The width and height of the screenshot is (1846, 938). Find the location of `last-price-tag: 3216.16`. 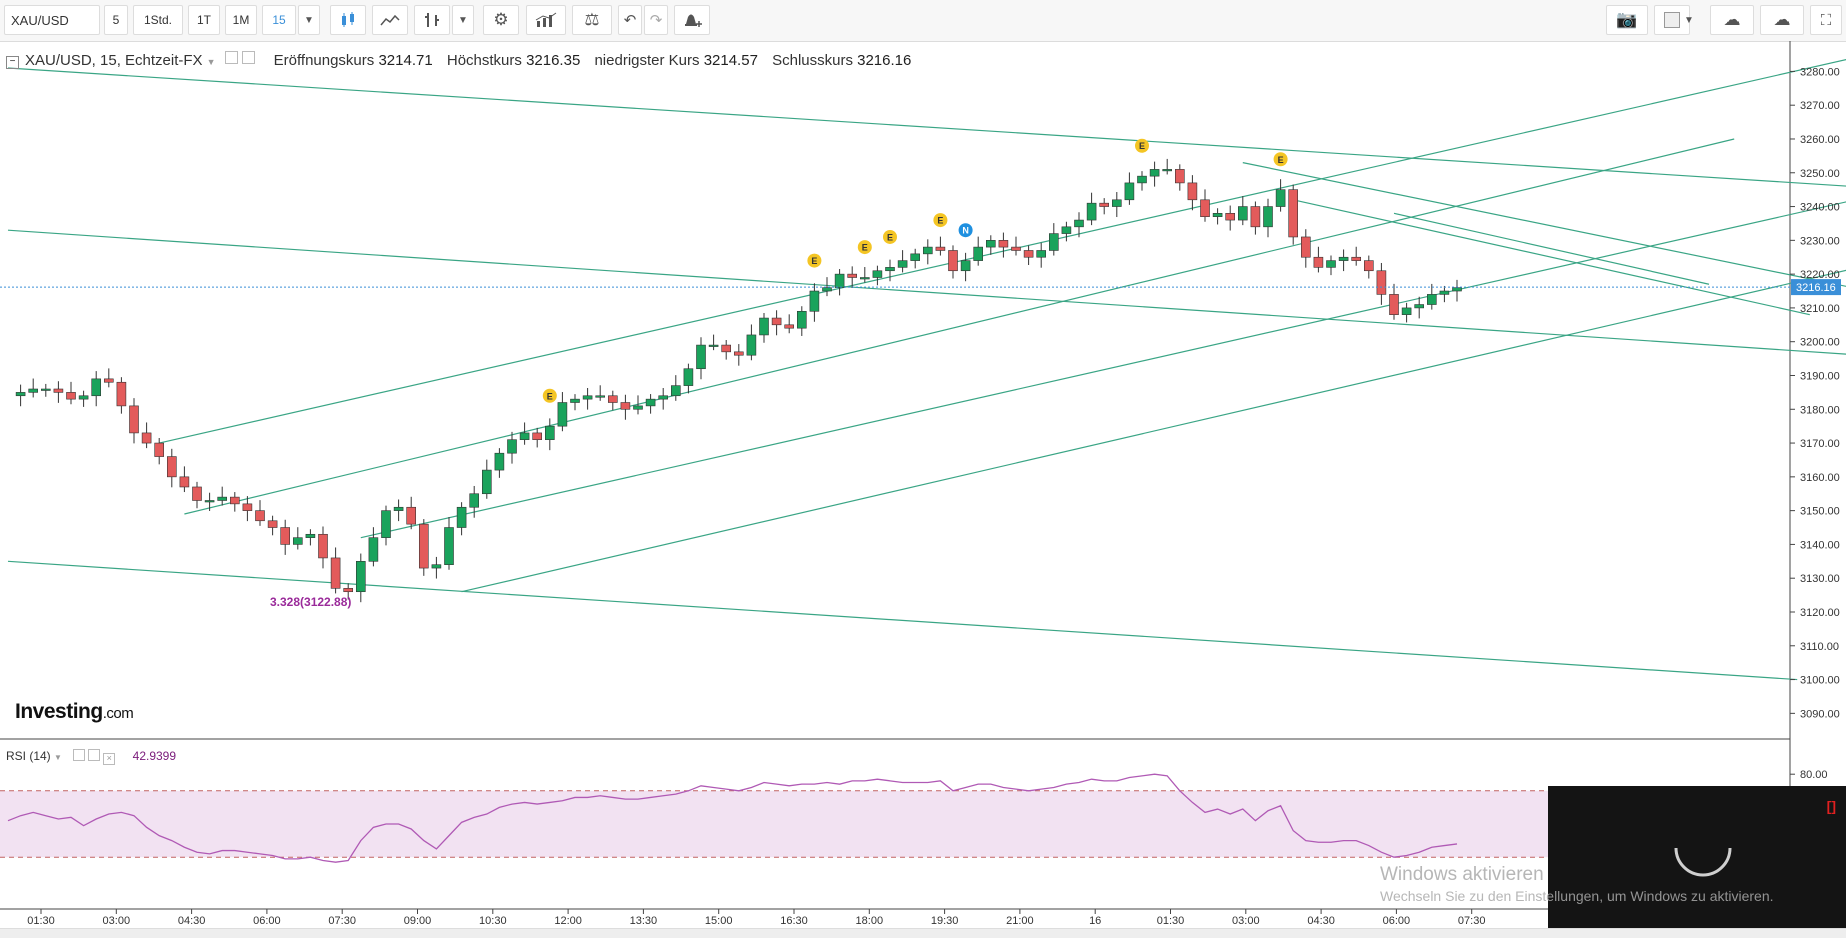

last-price-tag: 3216.16 is located at coordinates (1816, 287).